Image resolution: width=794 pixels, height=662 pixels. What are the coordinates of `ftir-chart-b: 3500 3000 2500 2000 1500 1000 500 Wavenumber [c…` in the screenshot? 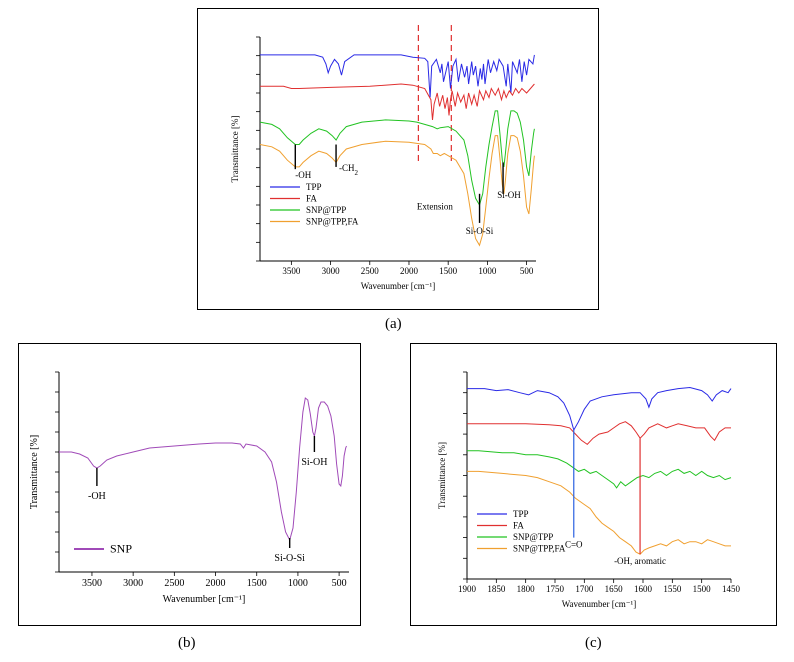 It's located at (189, 488).